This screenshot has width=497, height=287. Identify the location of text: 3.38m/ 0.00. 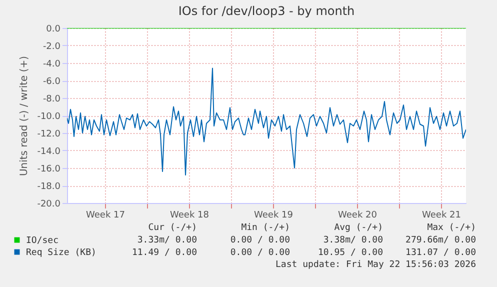
(353, 241).